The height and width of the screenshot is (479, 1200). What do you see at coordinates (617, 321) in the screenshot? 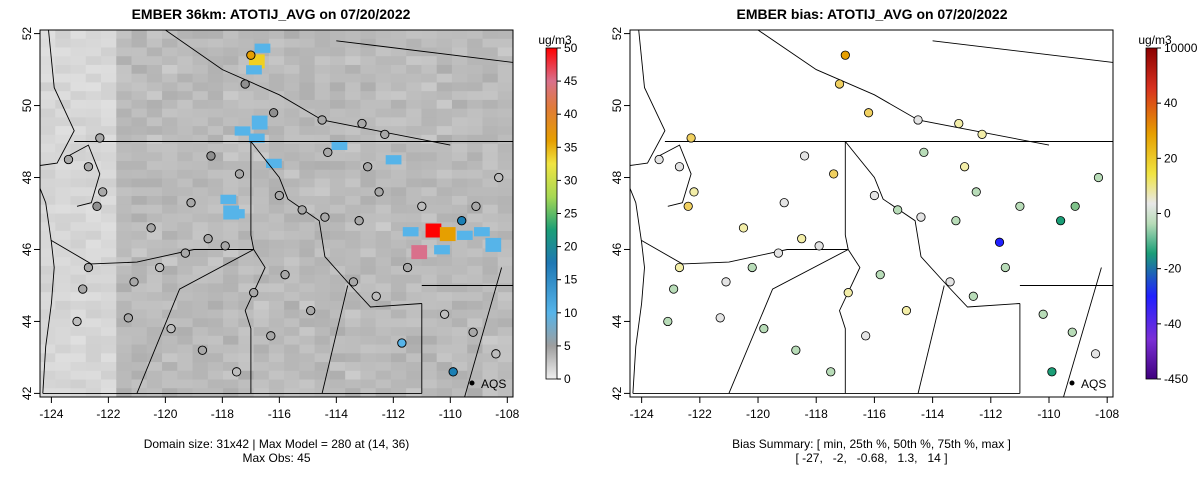
I see `y-tick-label: 44` at bounding box center [617, 321].